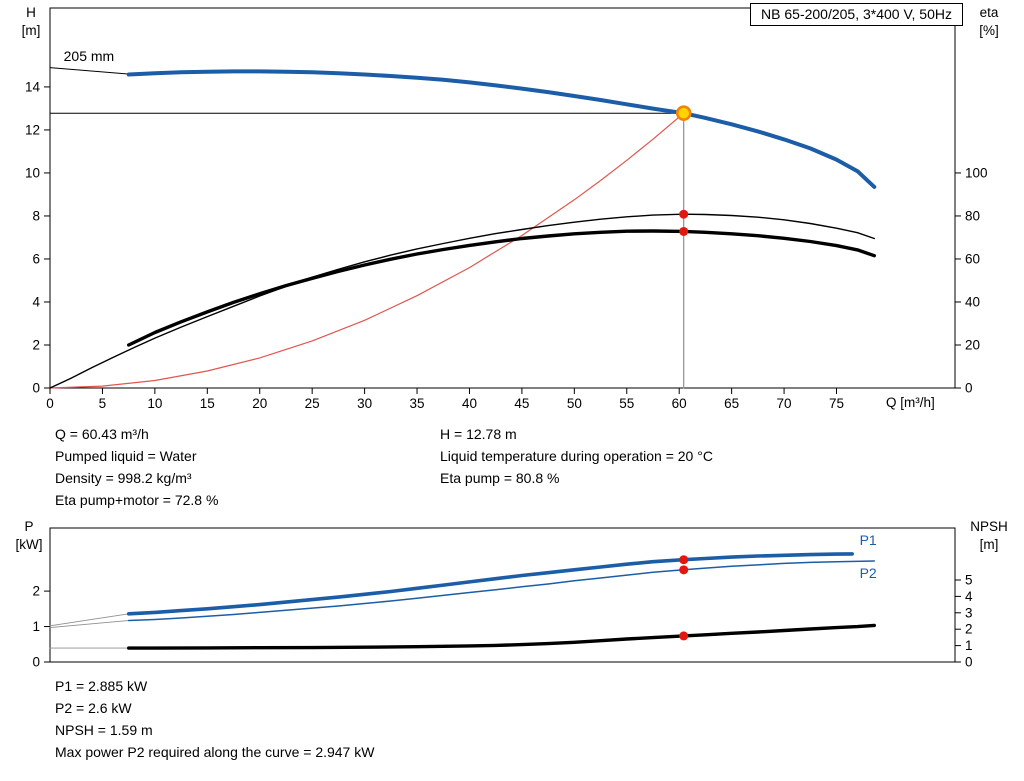 This screenshot has width=1024, height=781. I want to click on qh-chart-x-tick-label: 40, so click(469, 403).